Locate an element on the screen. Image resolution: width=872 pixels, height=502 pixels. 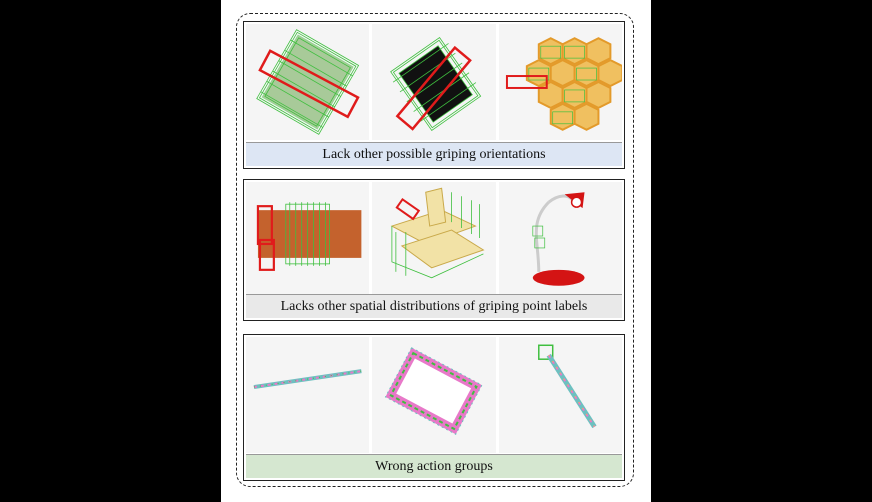
image-long-handle is located at coordinates (560, 395).